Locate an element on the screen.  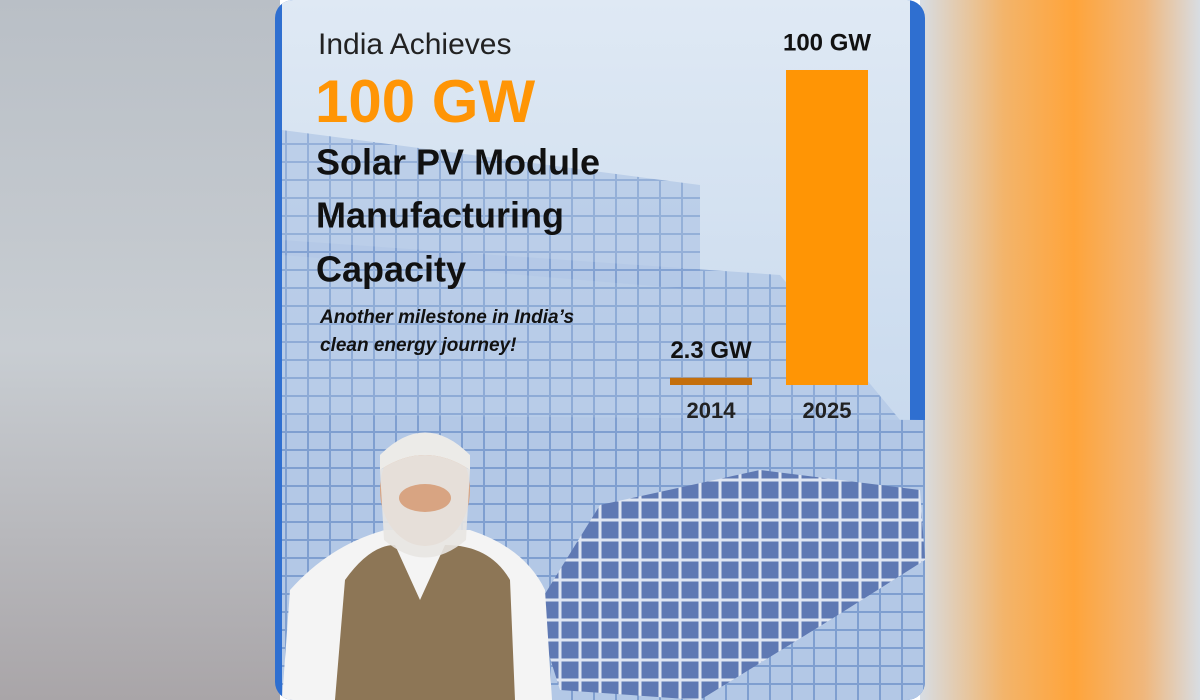
value-label: 2.3 GW is located at coordinates (711, 350).